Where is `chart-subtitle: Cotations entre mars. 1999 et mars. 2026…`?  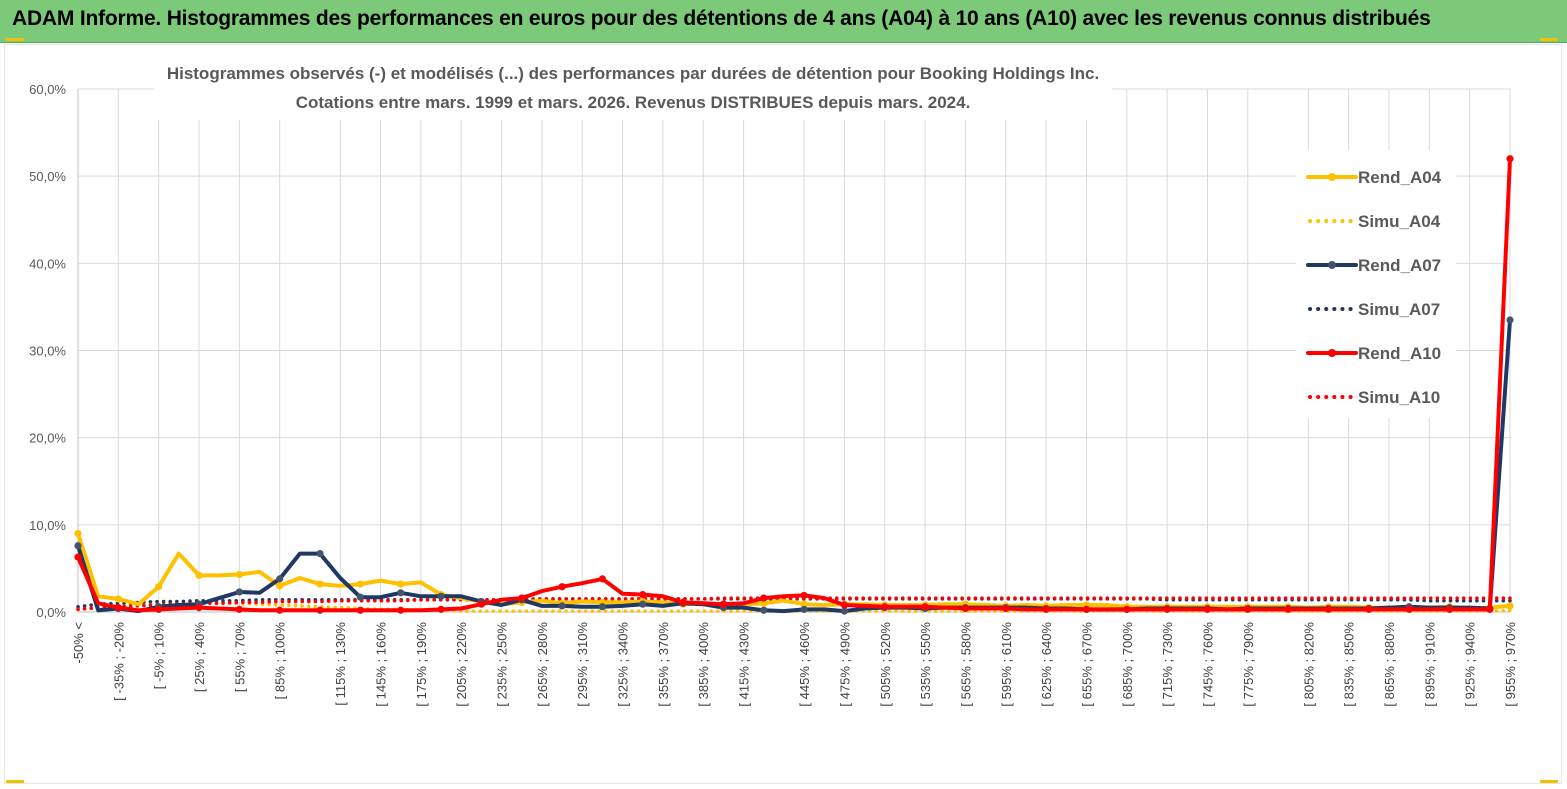 chart-subtitle: Cotations entre mars. 1999 et mars. 2026… is located at coordinates (633, 102).